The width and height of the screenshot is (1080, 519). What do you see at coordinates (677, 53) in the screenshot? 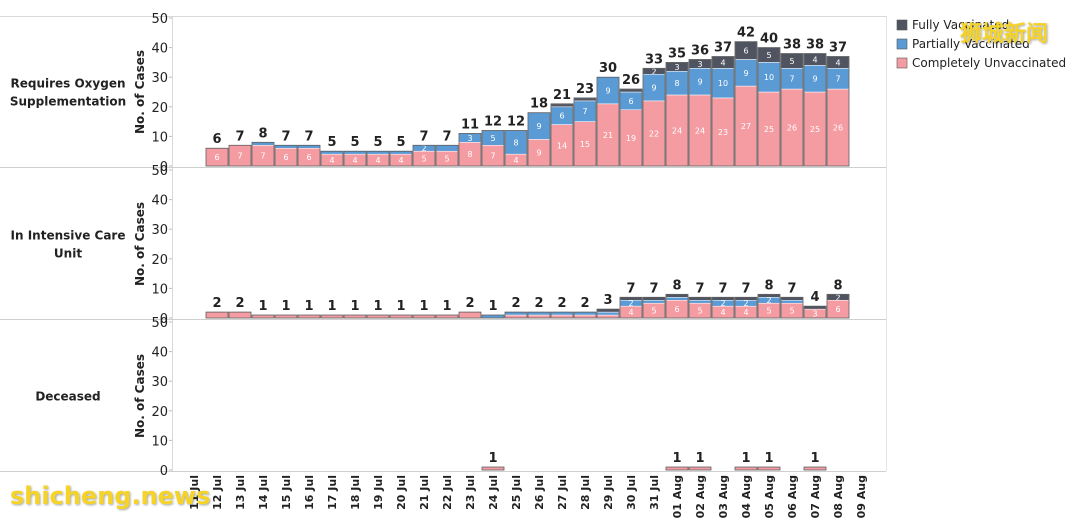
I see `bar-total-label: 35` at bounding box center [677, 53].